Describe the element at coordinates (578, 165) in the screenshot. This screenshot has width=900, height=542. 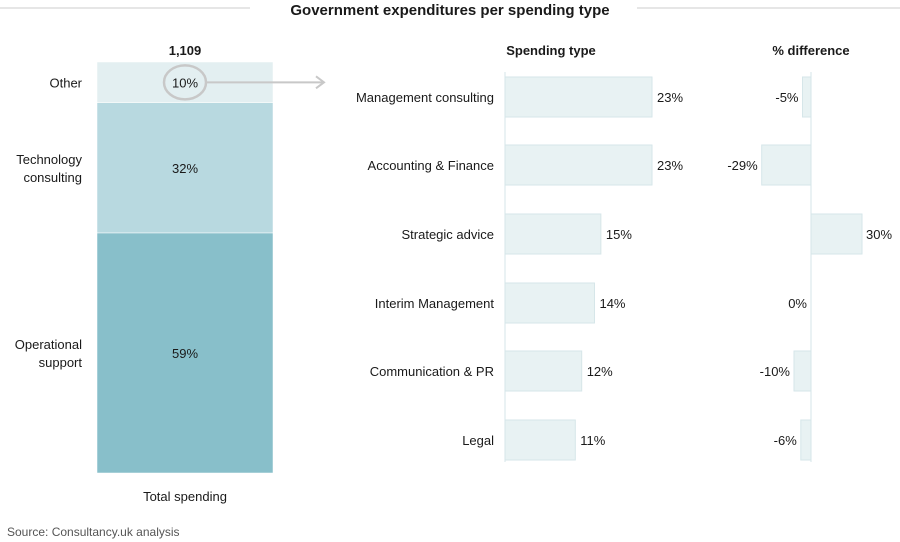
I see `spending-bar-accounting-and-finance` at that location.